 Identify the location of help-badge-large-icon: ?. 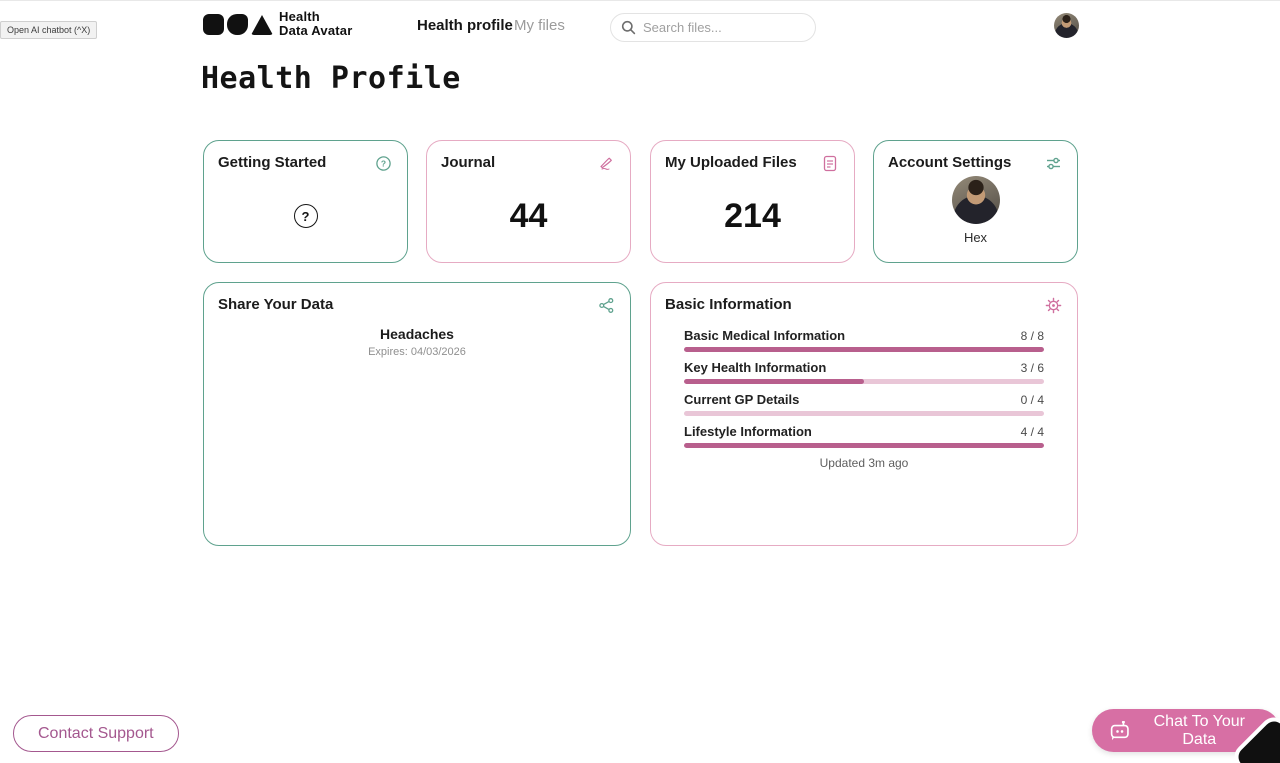
(305, 216).